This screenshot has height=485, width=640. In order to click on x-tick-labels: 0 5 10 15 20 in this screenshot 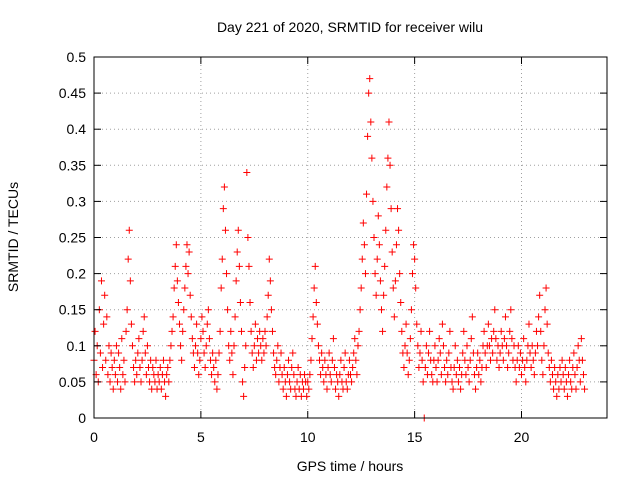, I will do `click(309, 437)`.